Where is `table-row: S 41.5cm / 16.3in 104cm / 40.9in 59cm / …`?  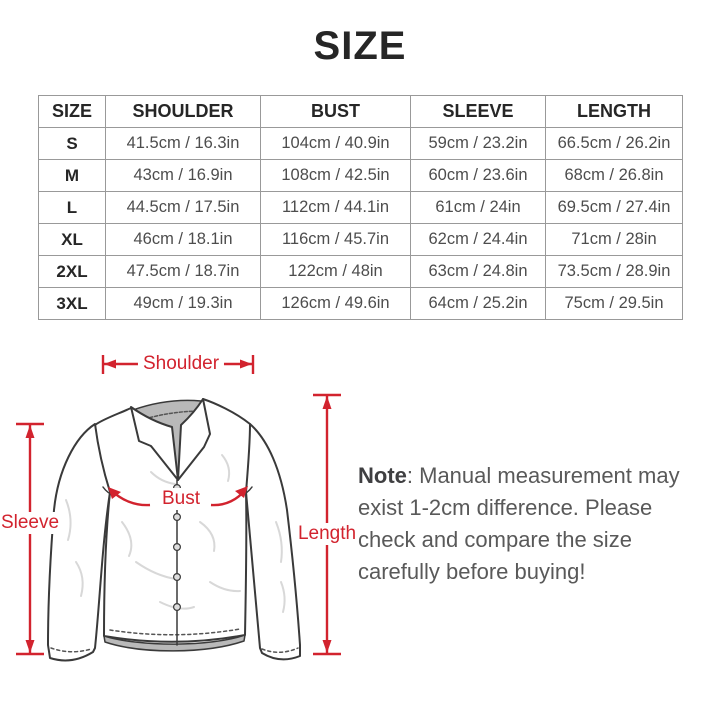 table-row: S 41.5cm / 16.3in 104cm / 40.9in 59cm / … is located at coordinates (360, 143).